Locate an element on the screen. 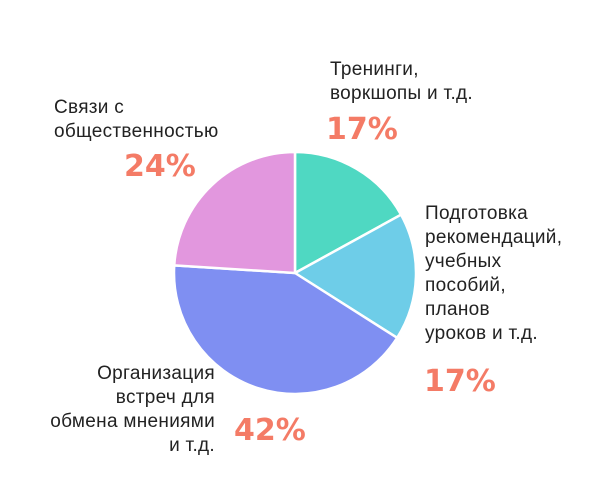  slice-label-line: Организация is located at coordinates (156, 373).